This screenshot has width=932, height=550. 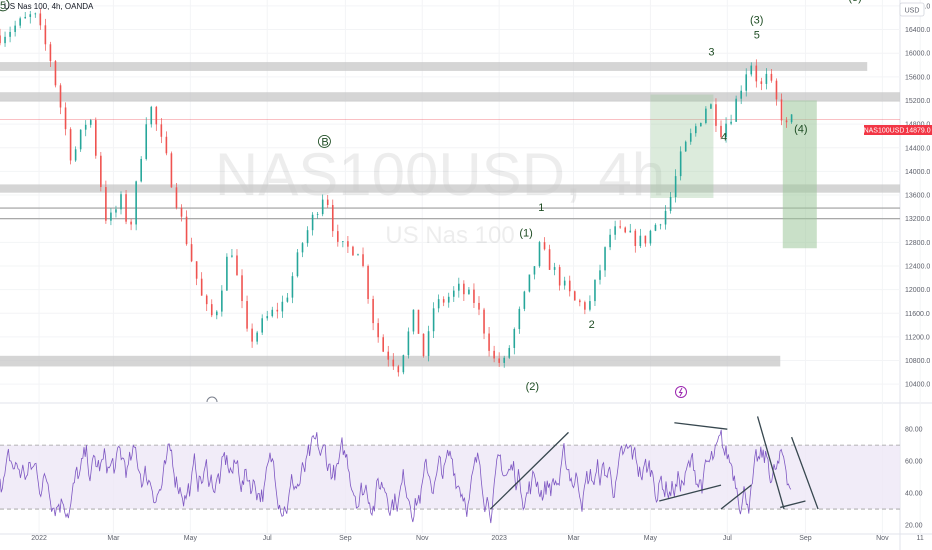 What do you see at coordinates (499, 538) in the screenshot?
I see `time-tick-label: 2023` at bounding box center [499, 538].